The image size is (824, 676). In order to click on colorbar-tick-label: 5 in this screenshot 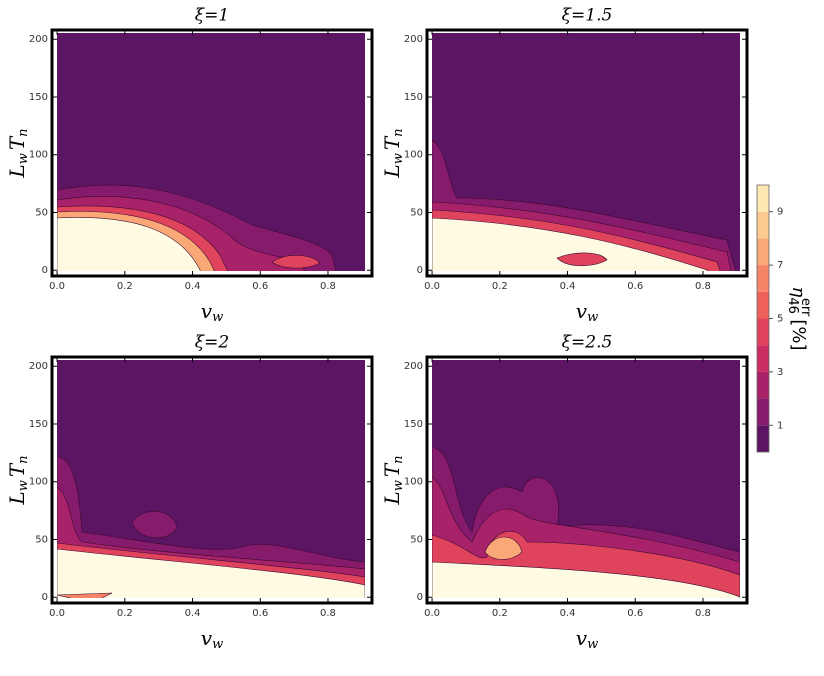, I will do `click(780, 319)`.